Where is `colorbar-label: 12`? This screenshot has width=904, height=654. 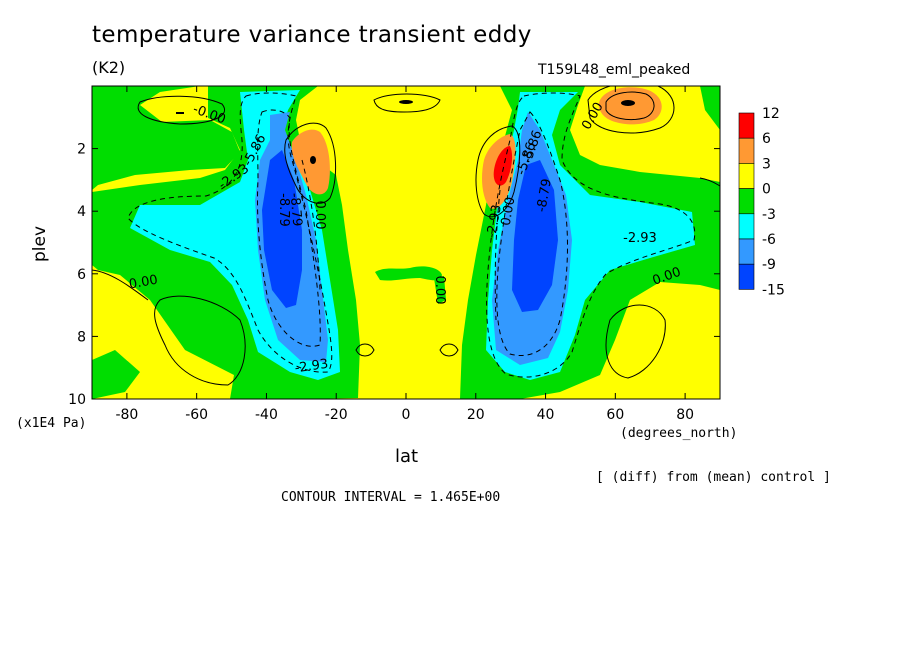 colorbar-label: 12 is located at coordinates (771, 114).